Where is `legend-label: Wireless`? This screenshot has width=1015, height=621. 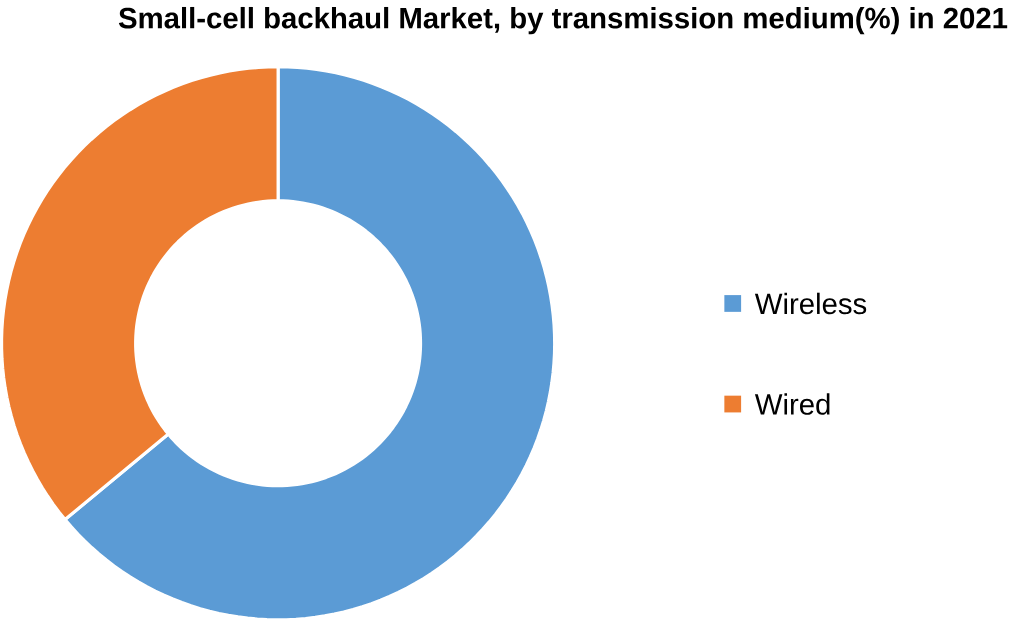
legend-label: Wireless is located at coordinates (810, 303).